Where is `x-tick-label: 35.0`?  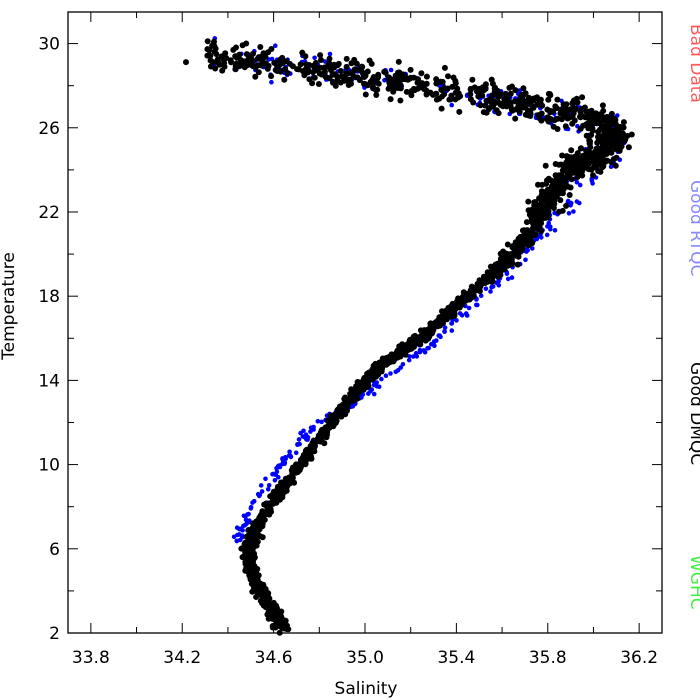 x-tick-label: 35.0 is located at coordinates (365, 658).